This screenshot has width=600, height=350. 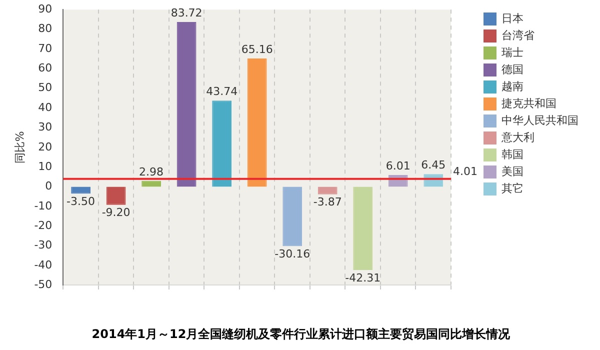 What do you see at coordinates (513, 86) in the screenshot?
I see `legend-label: 越南` at bounding box center [513, 86].